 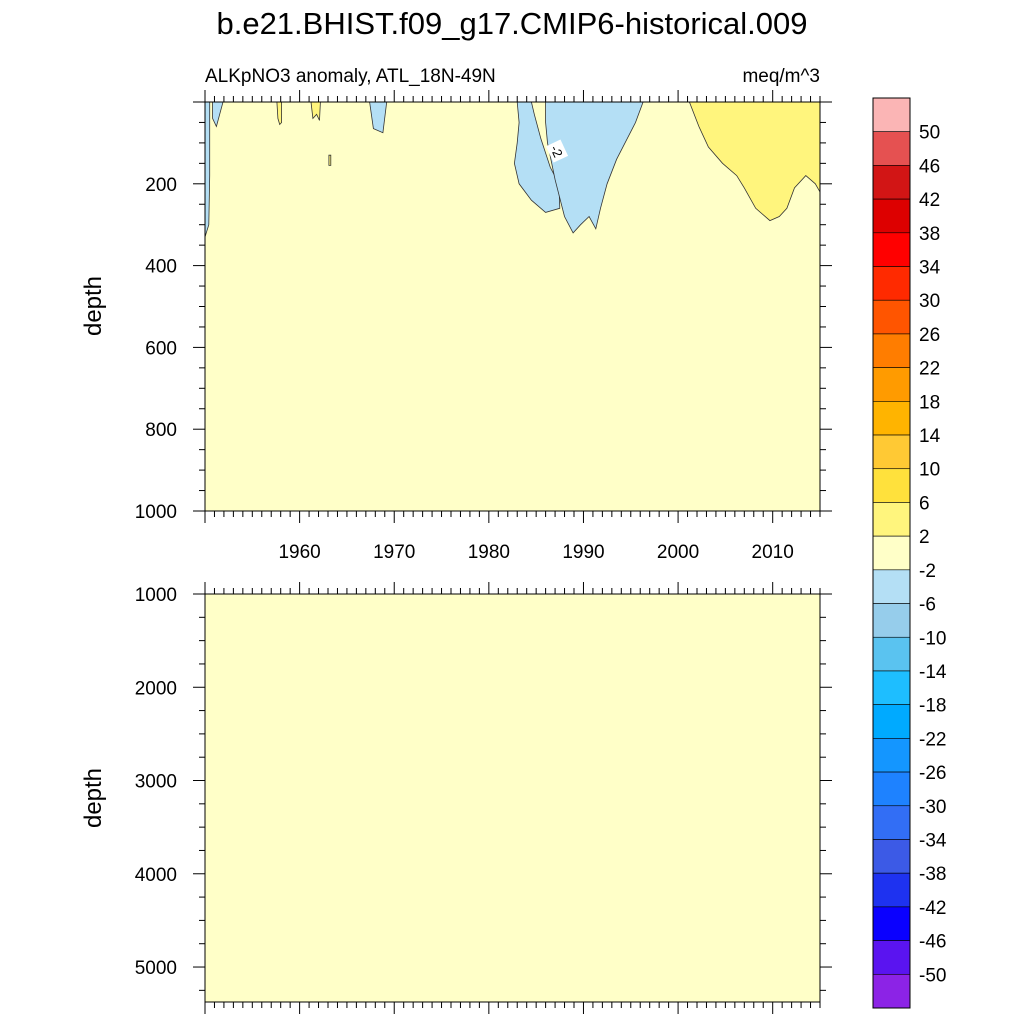 What do you see at coordinates (511, 23) in the screenshot?
I see `chart-title: b.e21.BHIST.f09_g17.CMIP6-historical.009` at bounding box center [511, 23].